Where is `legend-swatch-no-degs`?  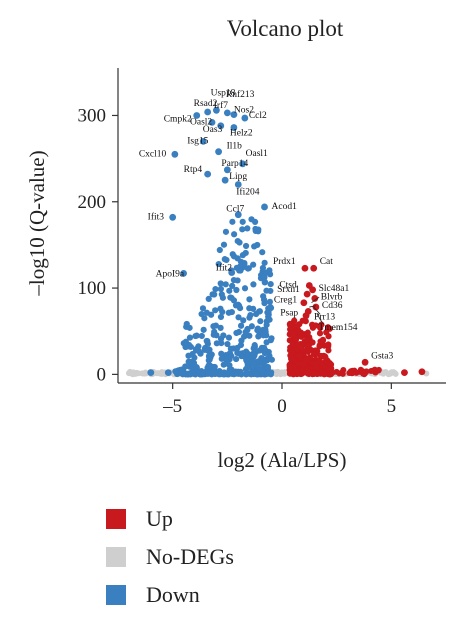 legend-swatch-no-degs is located at coordinates (116, 557).